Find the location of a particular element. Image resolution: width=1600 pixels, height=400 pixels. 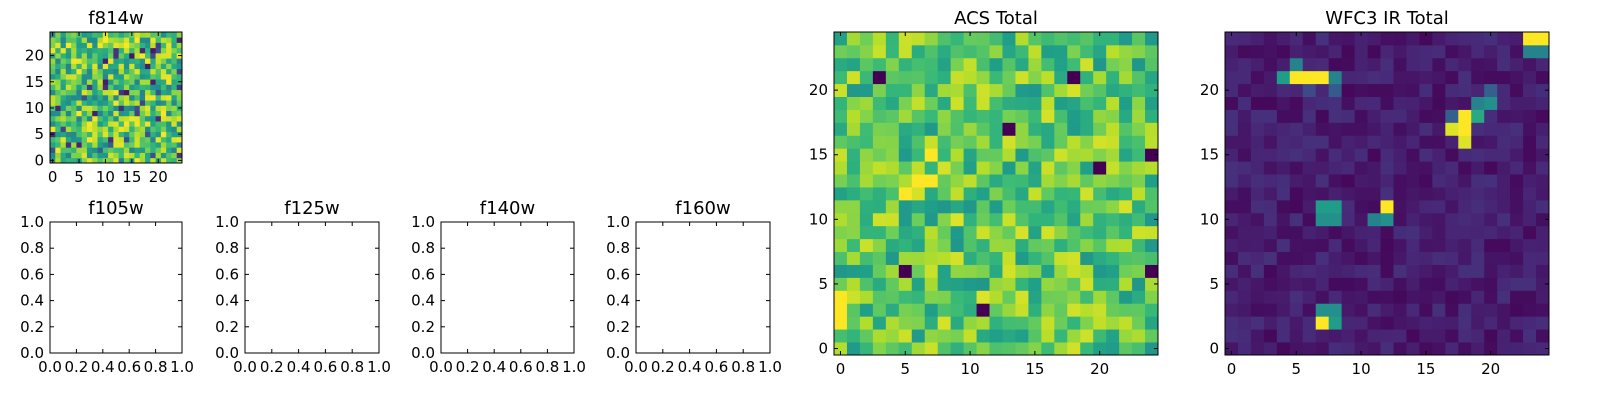

y-tick-label: 15 is located at coordinates (818, 155).